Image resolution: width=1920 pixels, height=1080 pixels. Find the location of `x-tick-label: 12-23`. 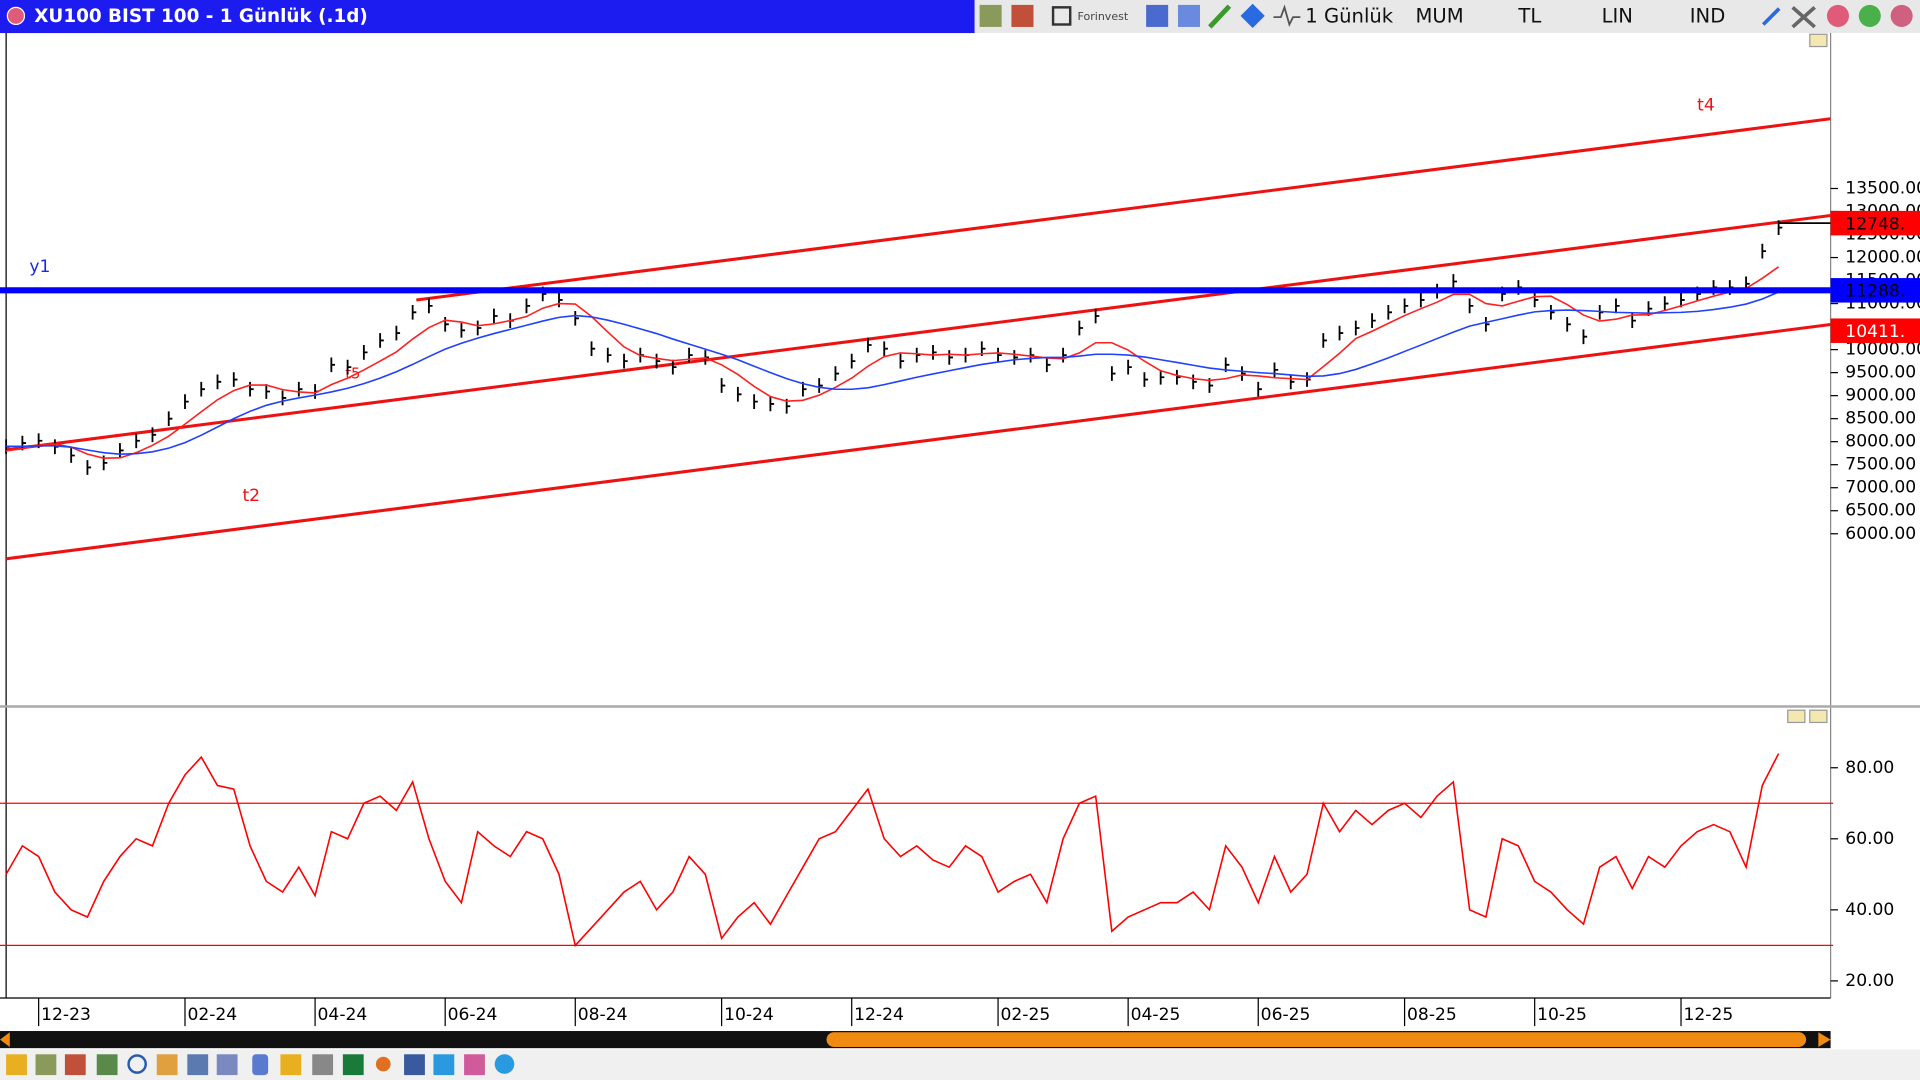

x-tick-label: 12-23 is located at coordinates (66, 1015).